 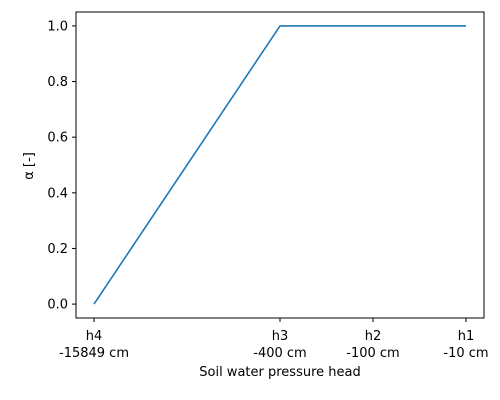 I want to click on x-tick-value: -15849 cm, so click(x=94, y=353).